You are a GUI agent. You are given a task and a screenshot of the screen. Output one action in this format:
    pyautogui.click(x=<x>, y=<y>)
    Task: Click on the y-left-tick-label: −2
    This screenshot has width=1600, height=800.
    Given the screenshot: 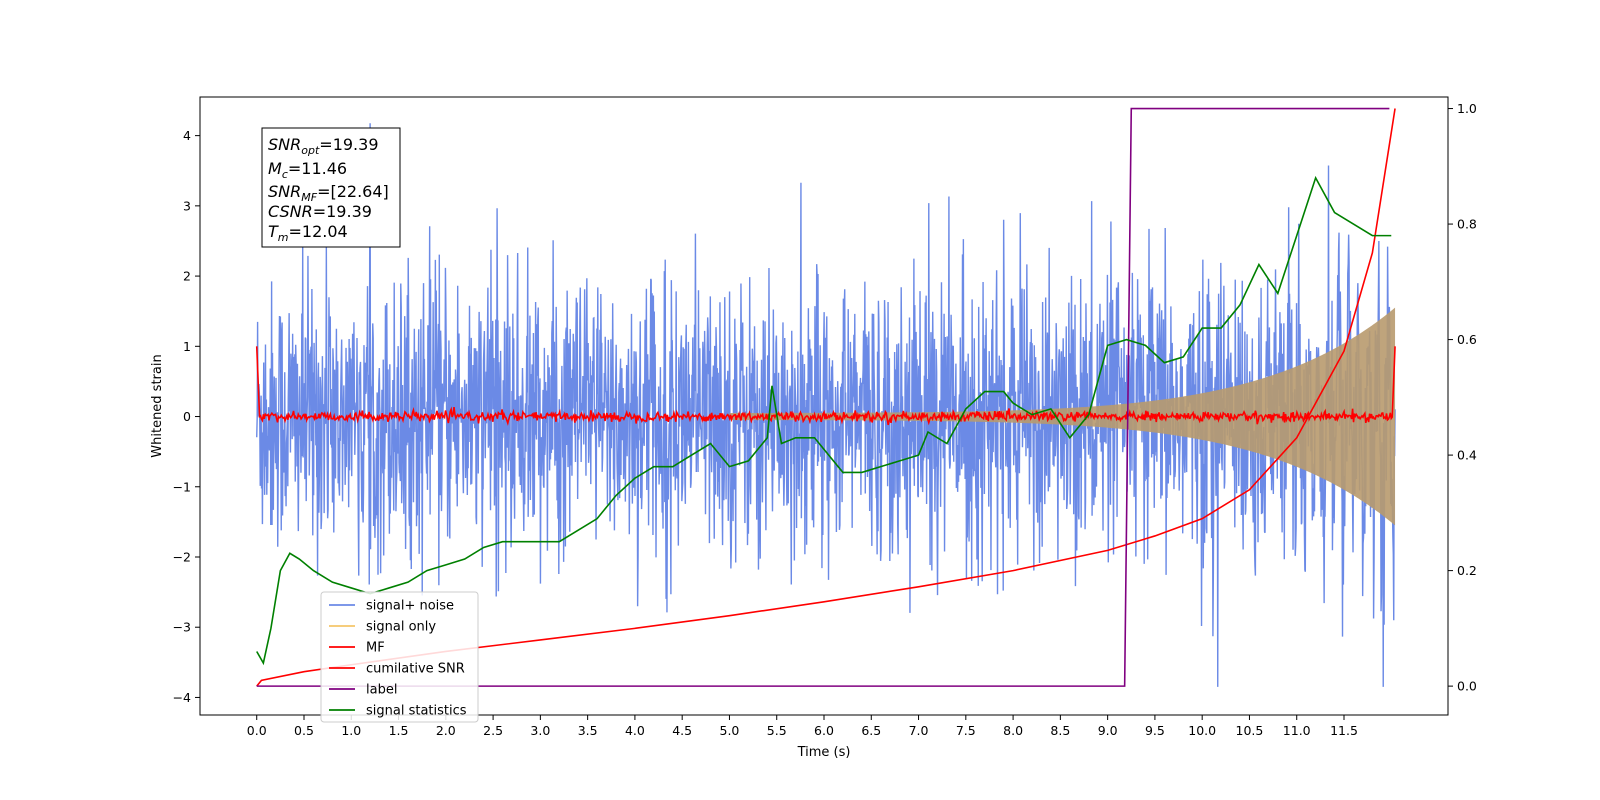 What is the action you would take?
    pyautogui.click(x=182, y=556)
    